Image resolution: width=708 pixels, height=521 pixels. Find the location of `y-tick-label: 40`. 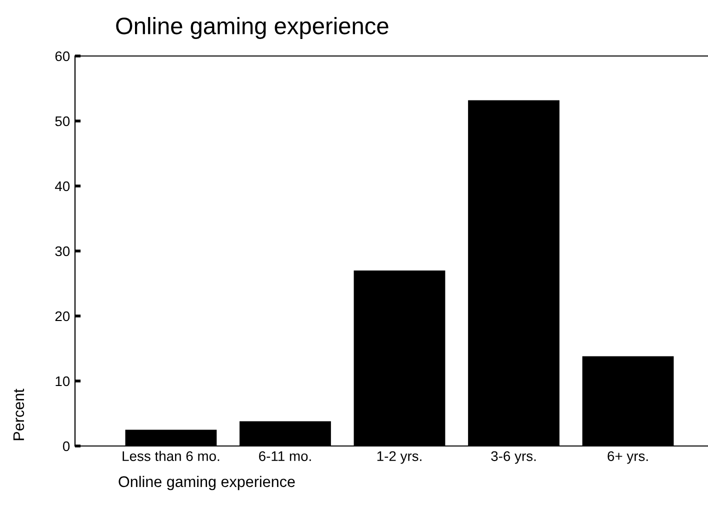

y-tick-label: 40 is located at coordinates (62, 186).